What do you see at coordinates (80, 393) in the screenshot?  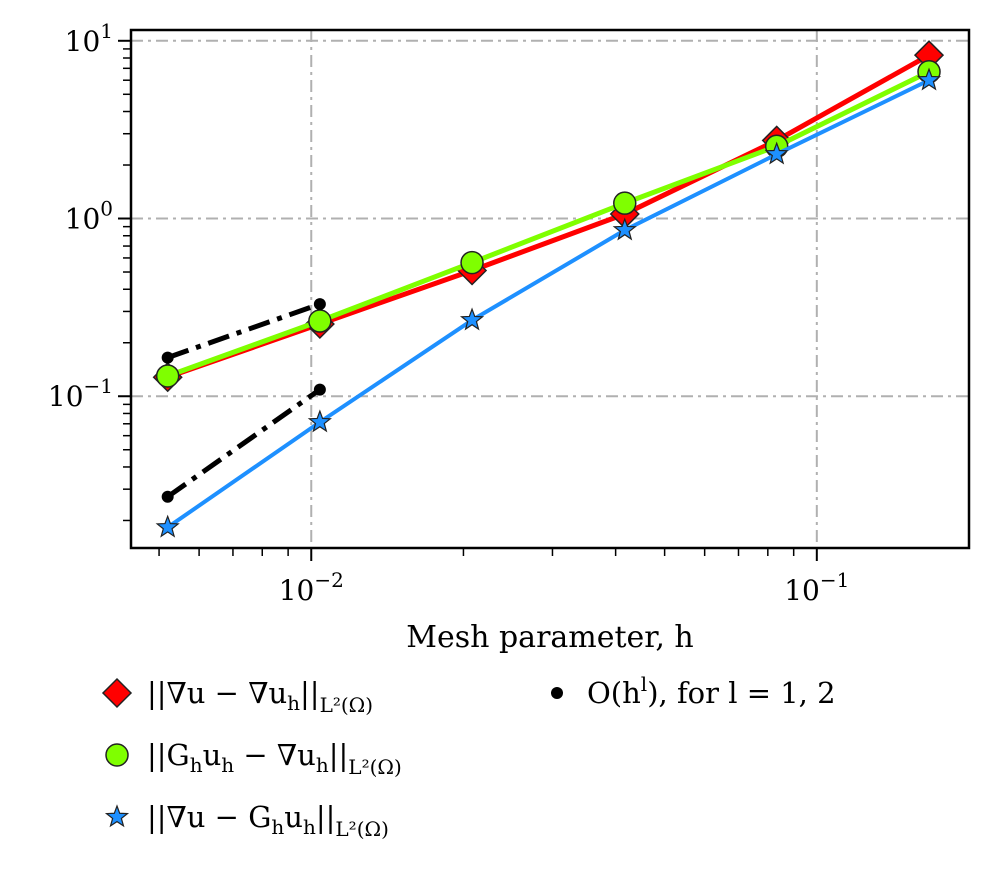 I see `y-tick-label: 10⁻¹` at bounding box center [80, 393].